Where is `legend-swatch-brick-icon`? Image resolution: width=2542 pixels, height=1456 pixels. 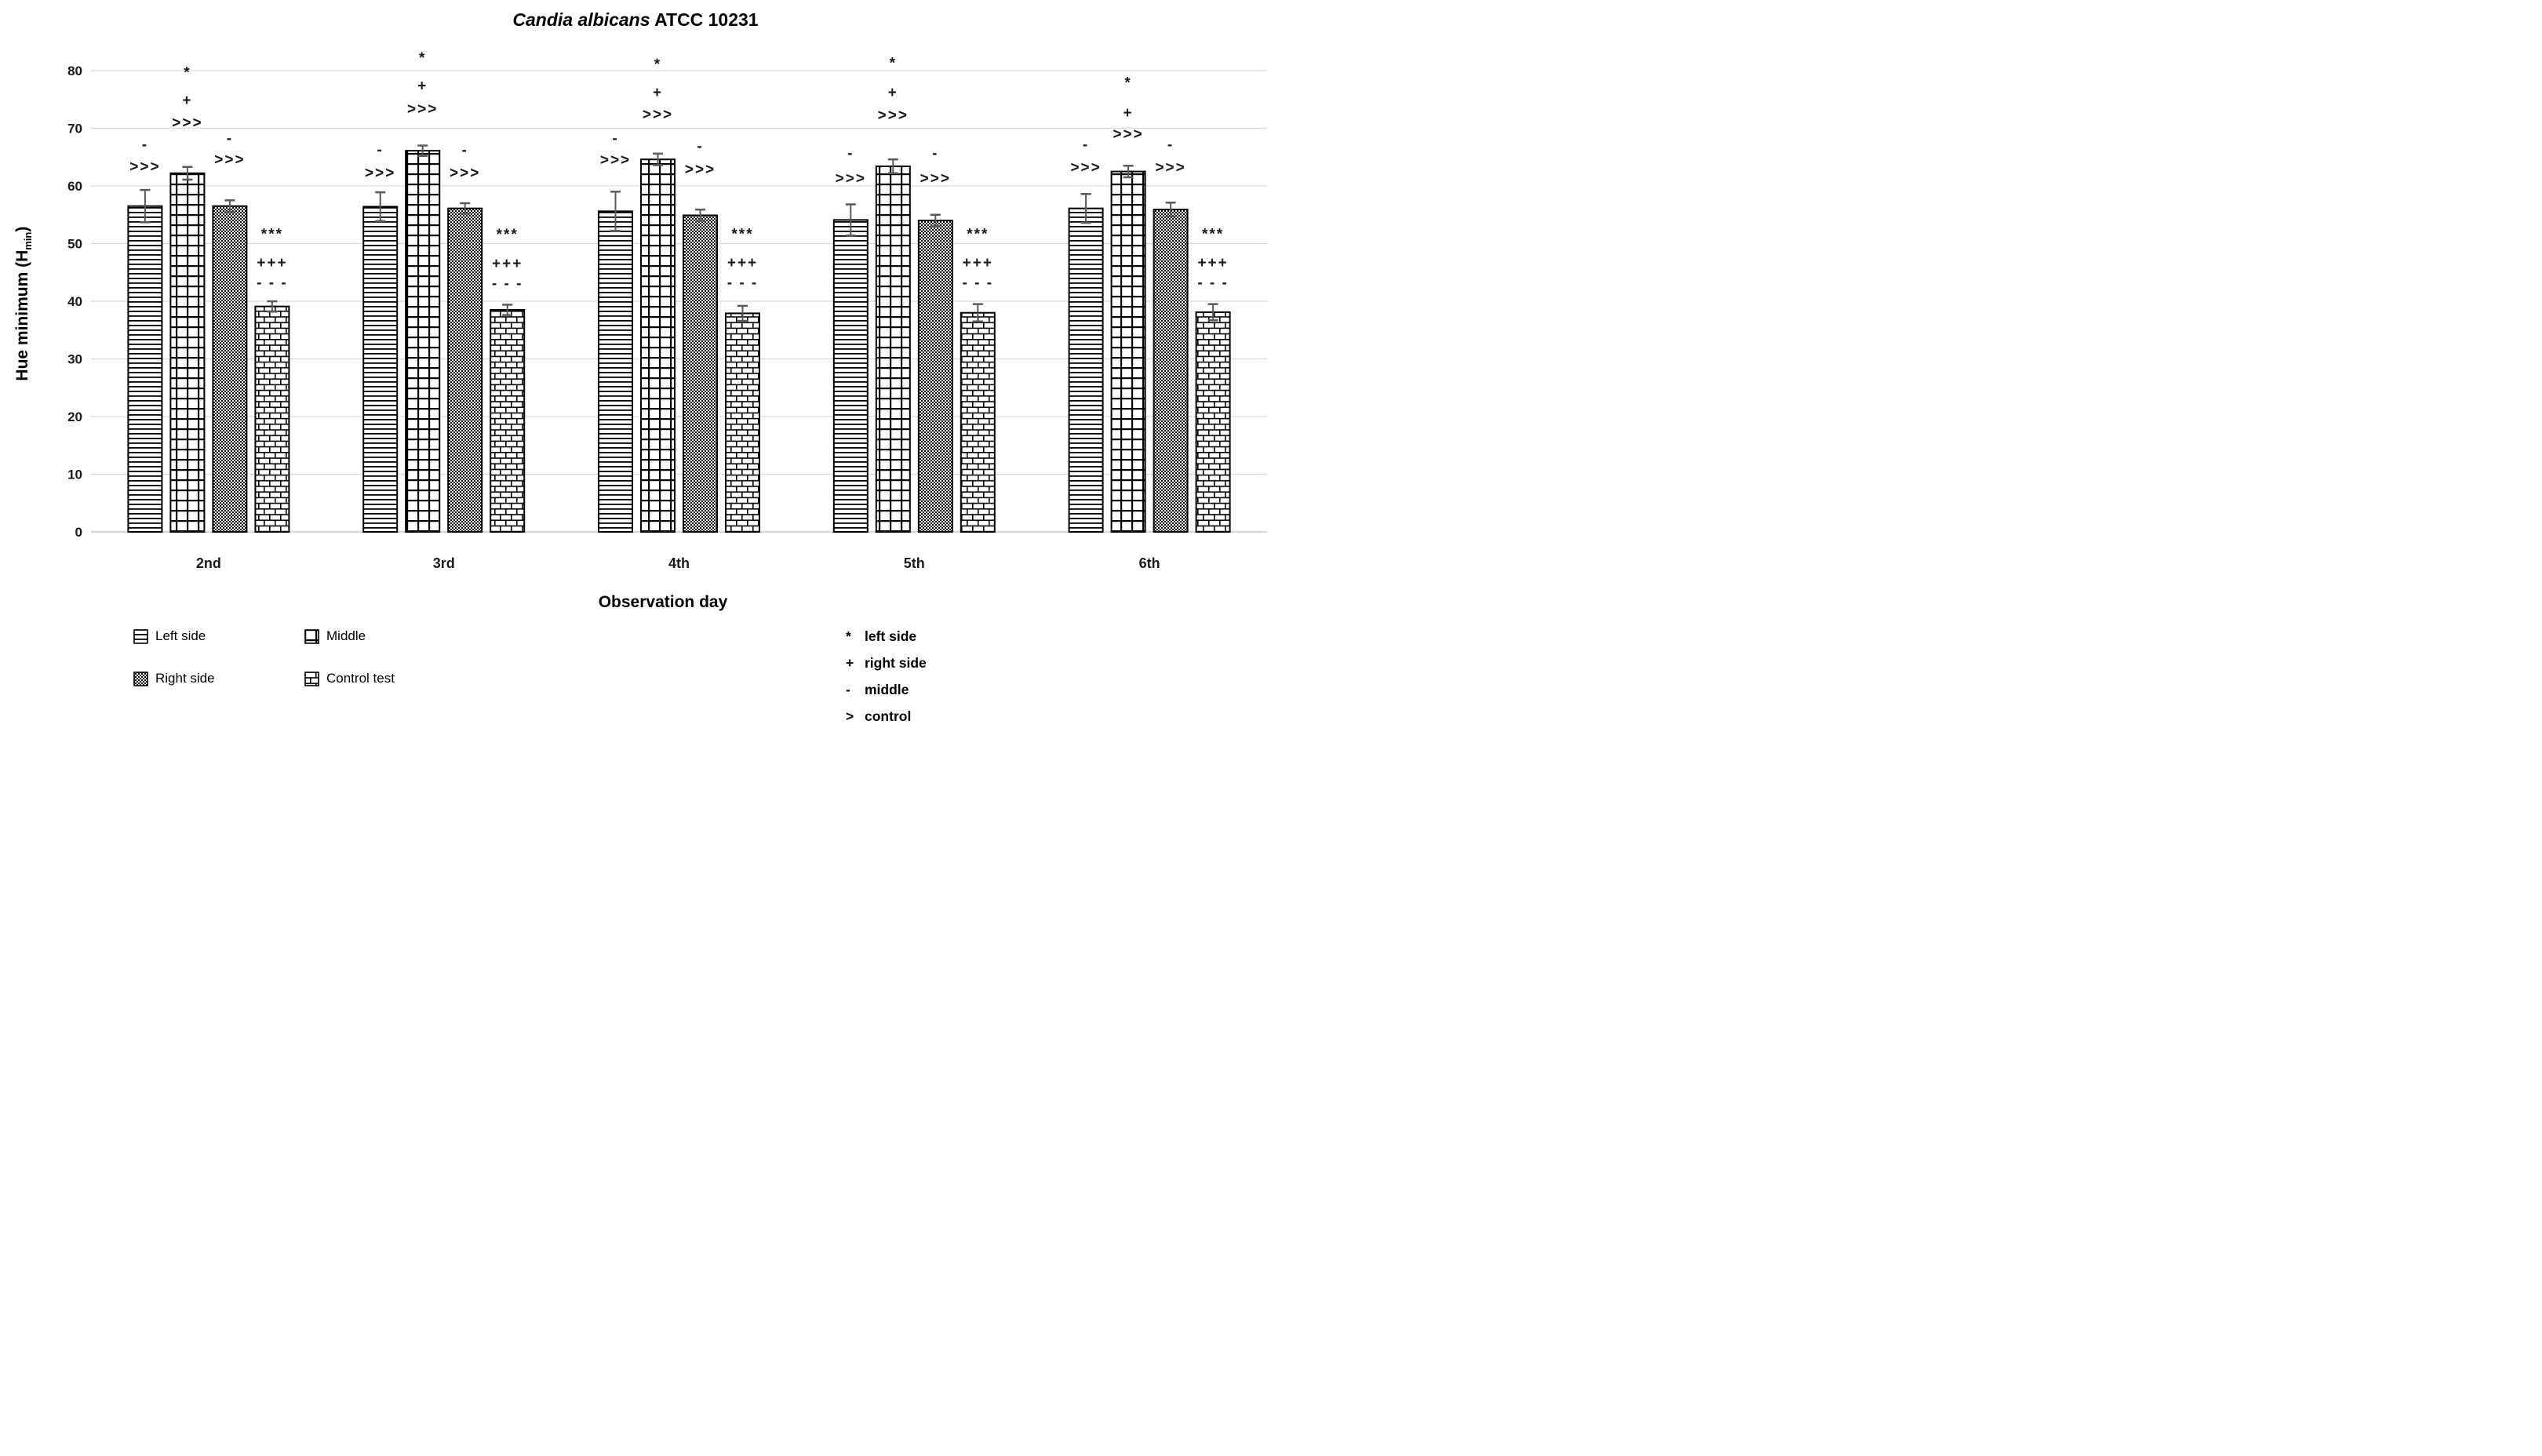
legend-swatch-brick-icon is located at coordinates (311, 678).